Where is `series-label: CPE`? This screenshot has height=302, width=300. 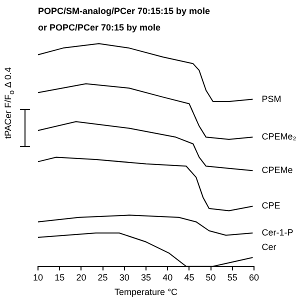 series-label: CPE is located at coordinates (271, 205).